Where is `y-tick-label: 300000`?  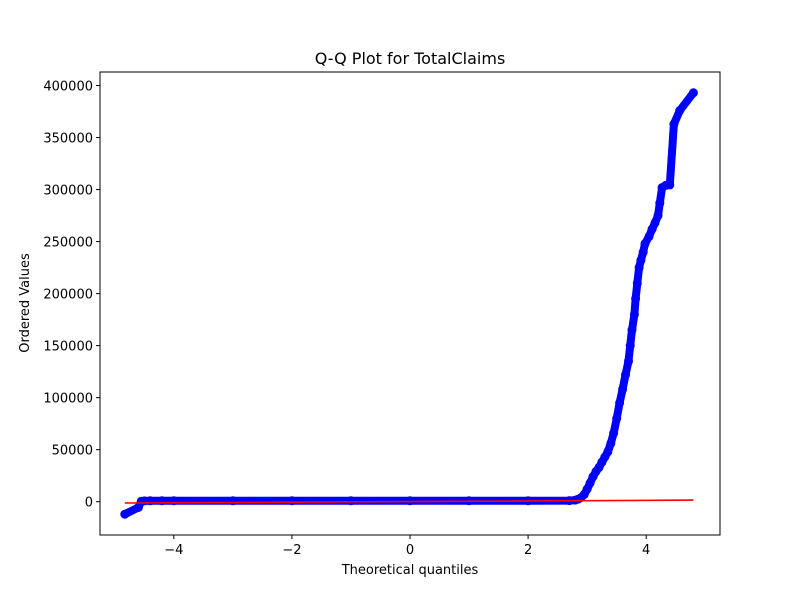
y-tick-label: 300000 is located at coordinates (68, 191).